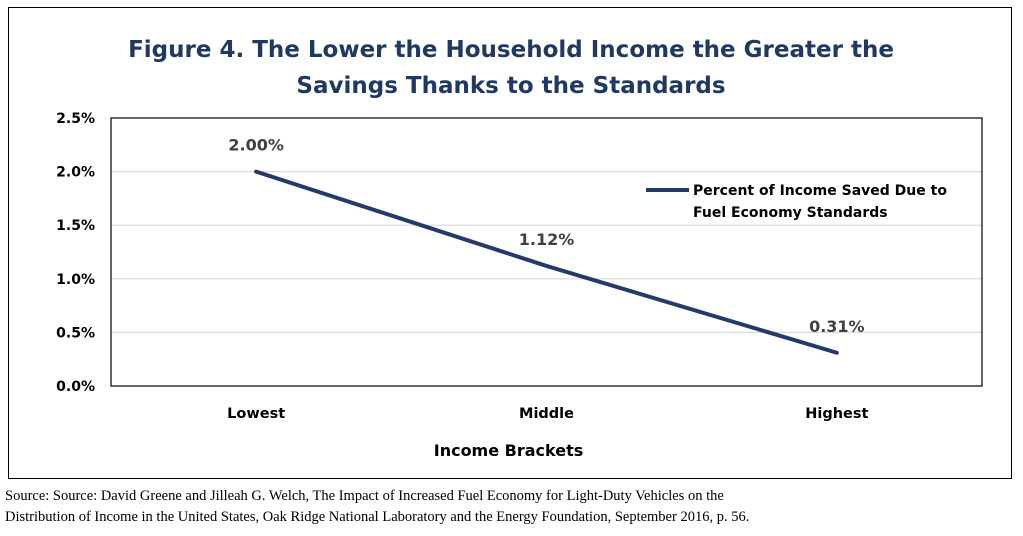  Describe the element at coordinates (256, 145) in the screenshot. I see `data-label: 2.00%` at that location.